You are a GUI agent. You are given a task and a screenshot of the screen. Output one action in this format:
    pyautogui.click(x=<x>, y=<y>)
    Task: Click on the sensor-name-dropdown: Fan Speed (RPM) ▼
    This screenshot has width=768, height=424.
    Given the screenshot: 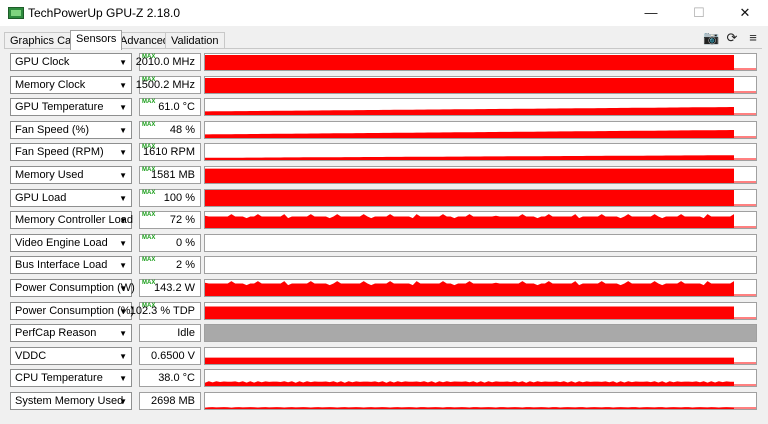 What is the action you would take?
    pyautogui.click(x=71, y=152)
    